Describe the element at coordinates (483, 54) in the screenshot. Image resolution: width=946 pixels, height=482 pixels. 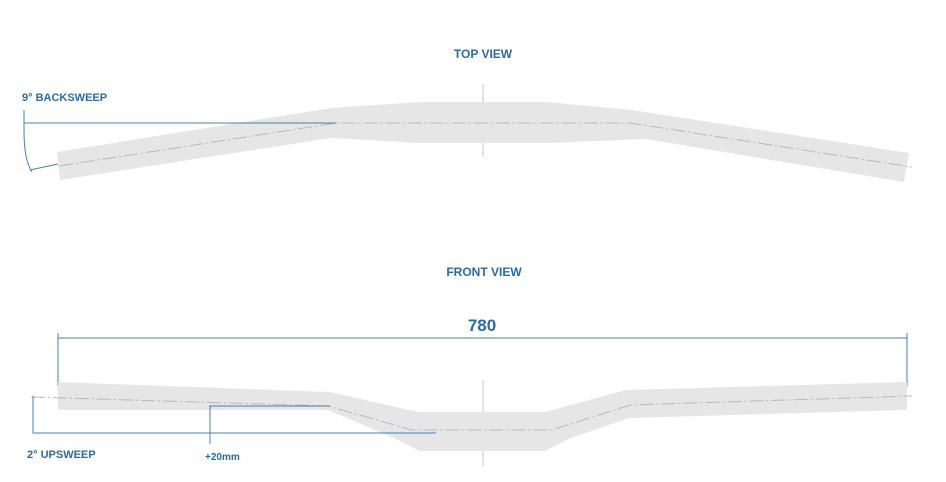
I see `top-view-title: TOP VIEW` at that location.